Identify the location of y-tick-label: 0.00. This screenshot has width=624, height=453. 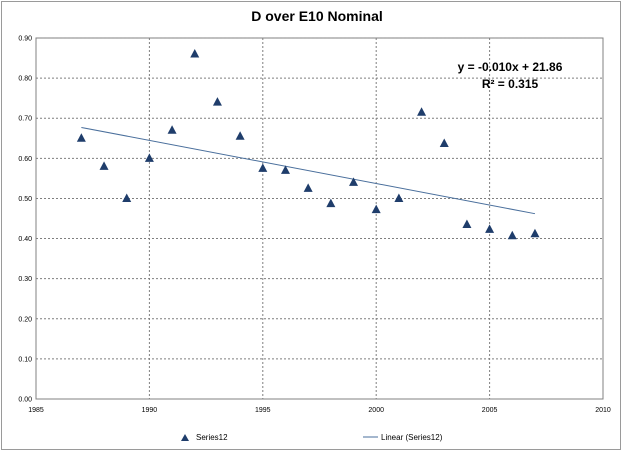
(25, 400).